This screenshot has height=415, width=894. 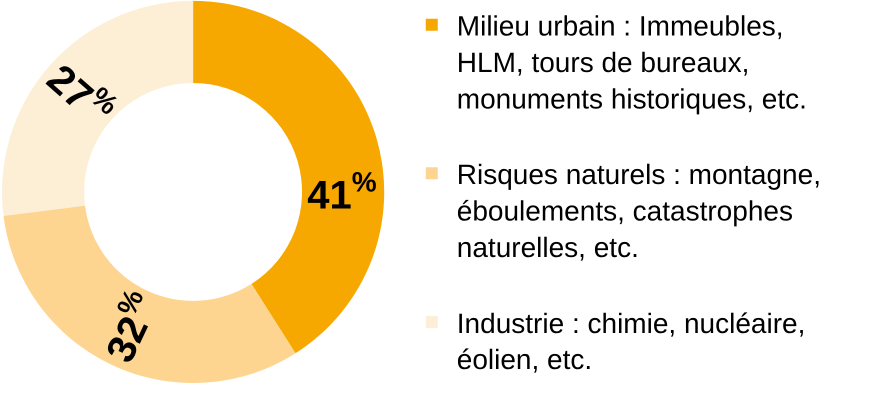 What do you see at coordinates (631, 342) in the screenshot?
I see `legend-label: Industrie : chimie, nucléaire, éolien, etc.` at bounding box center [631, 342].